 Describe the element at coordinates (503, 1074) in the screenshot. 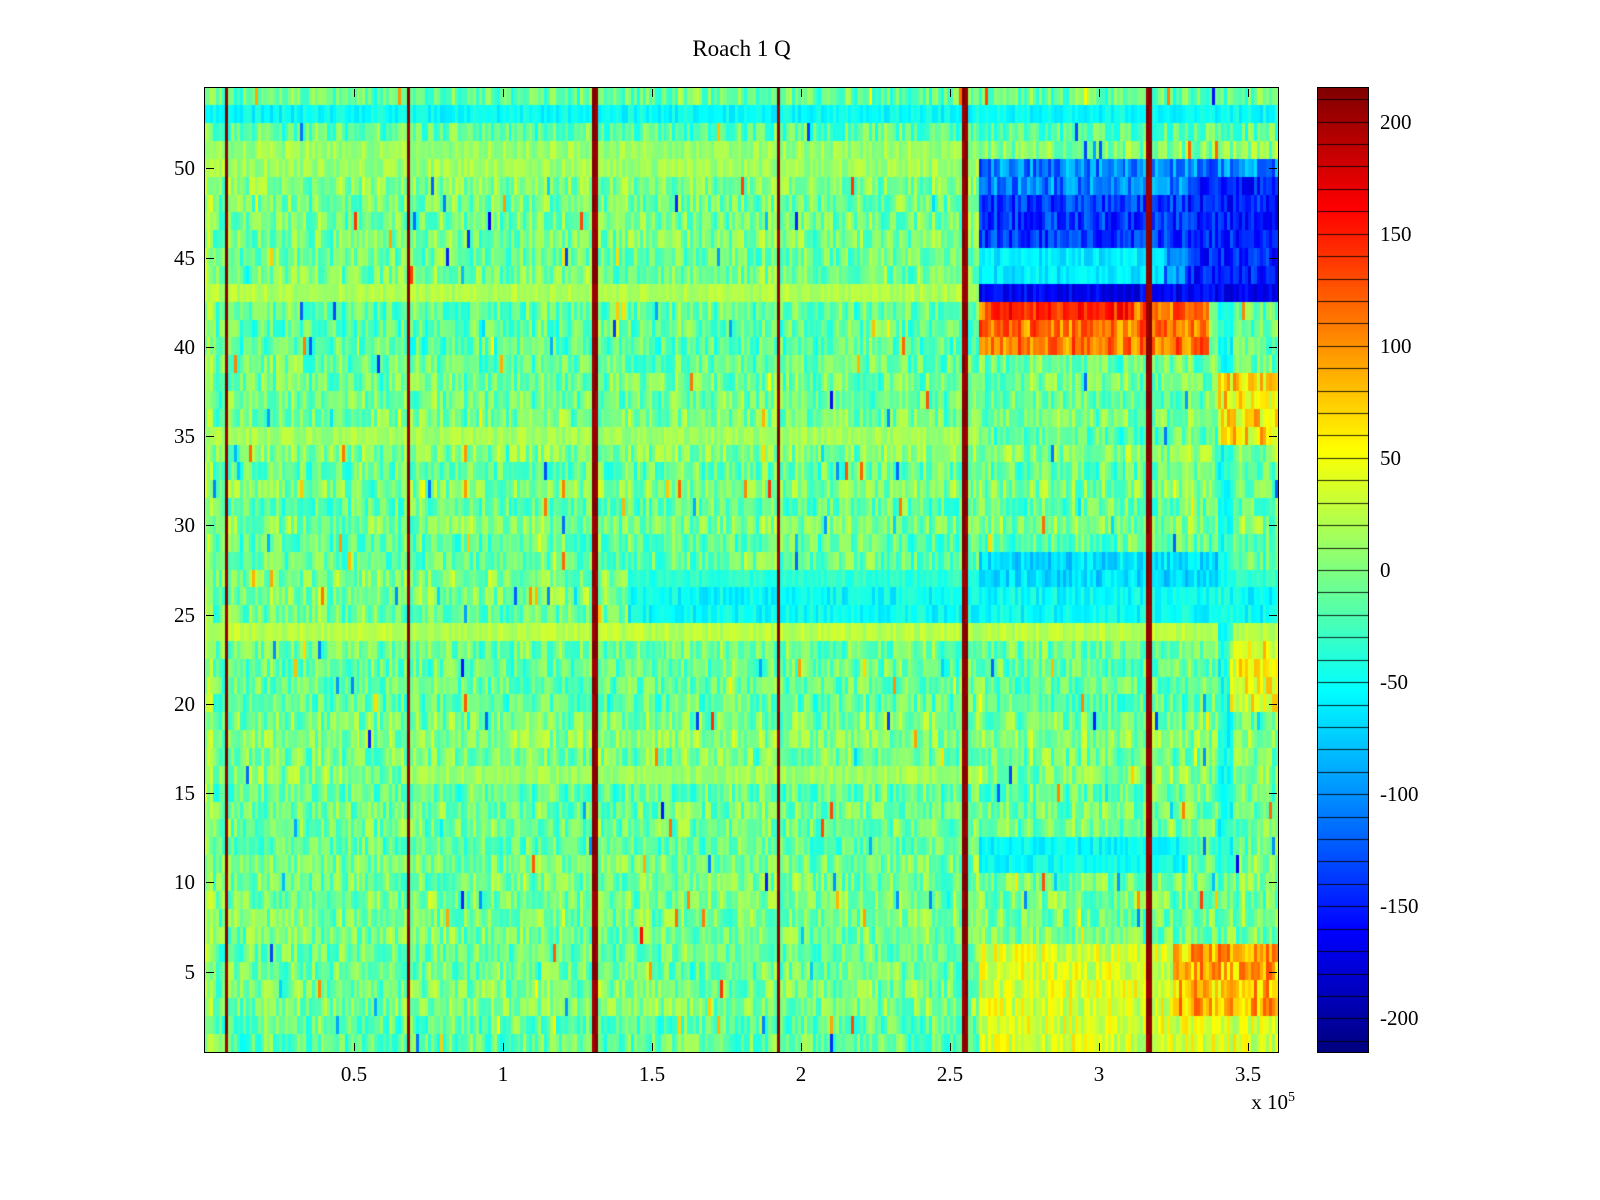

I see `x-tick-label: 1` at that location.